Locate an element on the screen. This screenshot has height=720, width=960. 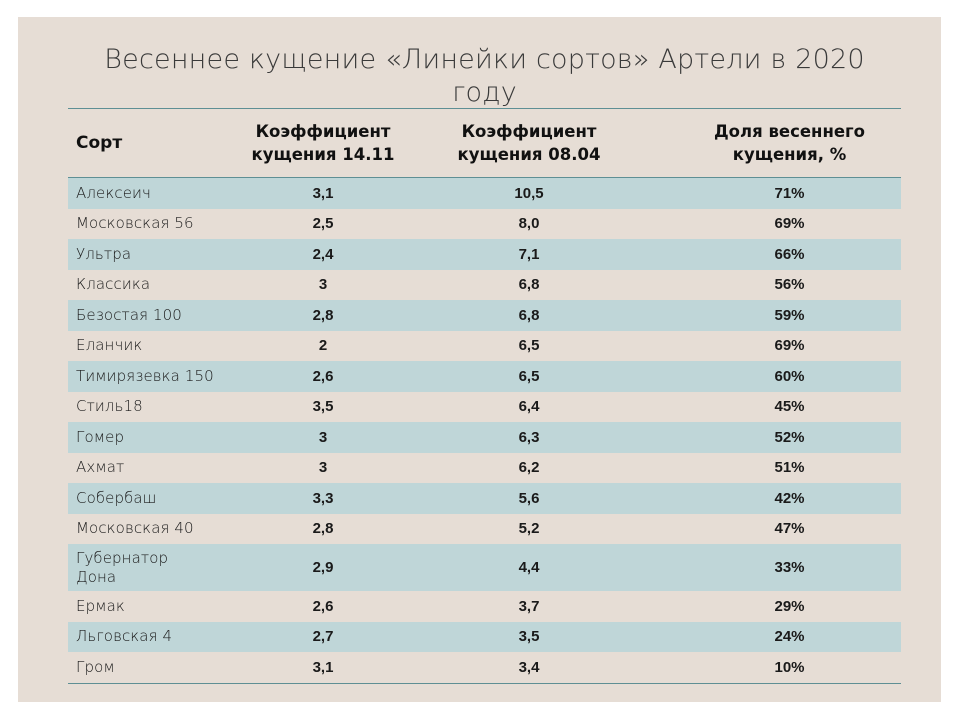
cell-coef-1411: 3,3 is located at coordinates (323, 498).